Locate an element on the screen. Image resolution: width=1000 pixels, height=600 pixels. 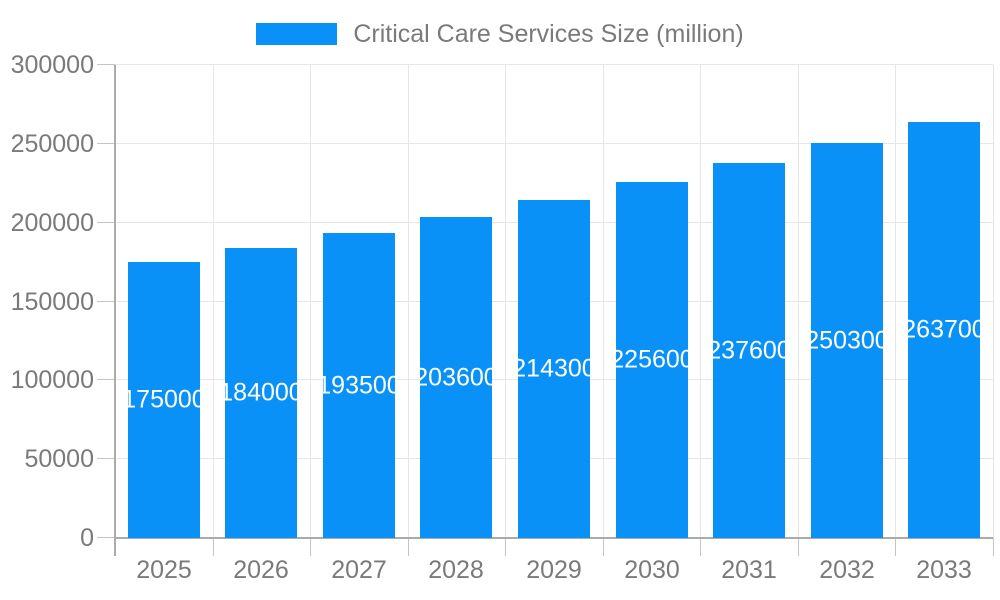
y-axis-line is located at coordinates (115, 310).